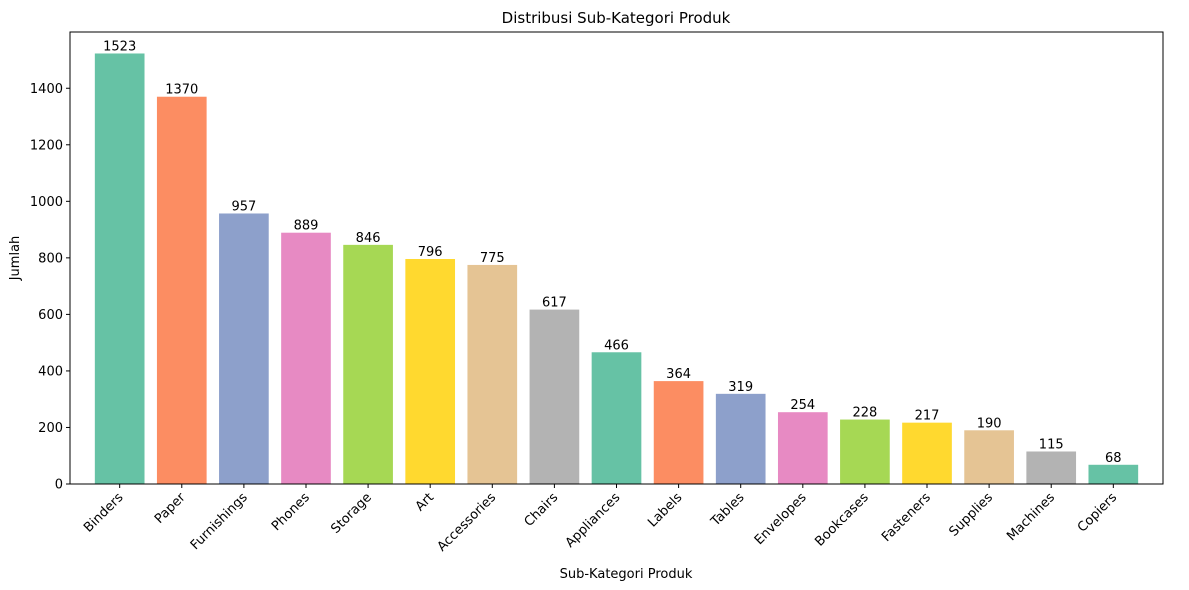 This screenshot has height=590, width=1189. Describe the element at coordinates (104, 513) in the screenshot. I see `x-tick-label-binders: Binders` at that location.